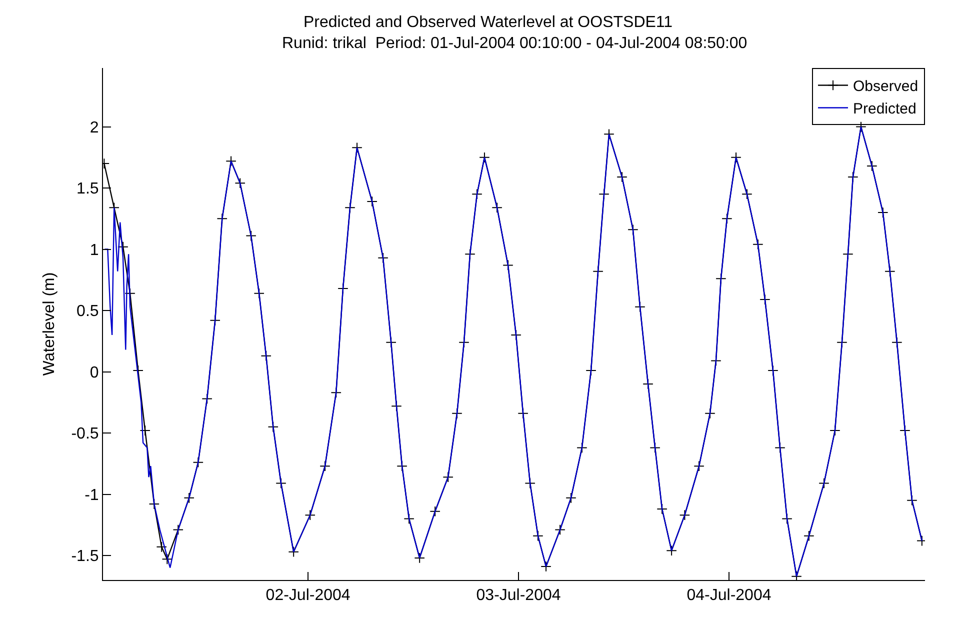  What do you see at coordinates (87, 189) in the screenshot?
I see `y-tick-label: 1.5` at bounding box center [87, 189].